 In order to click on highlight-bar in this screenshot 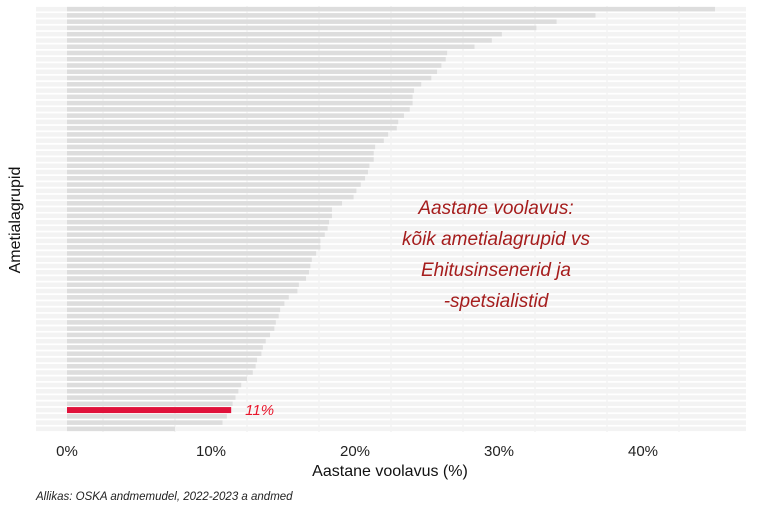, I will do `click(149, 410)`.